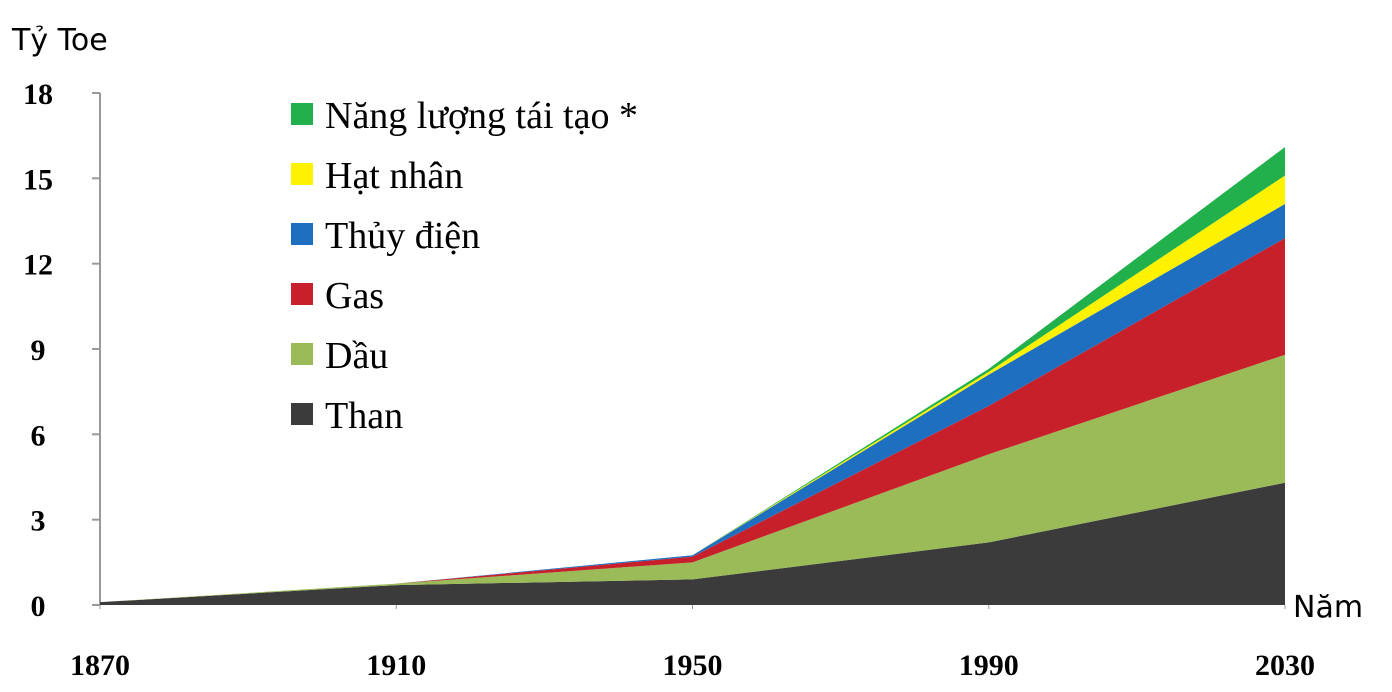 This screenshot has height=692, width=1392. Describe the element at coordinates (989, 665) in the screenshot. I see `x-tick-label: 1990` at that location.